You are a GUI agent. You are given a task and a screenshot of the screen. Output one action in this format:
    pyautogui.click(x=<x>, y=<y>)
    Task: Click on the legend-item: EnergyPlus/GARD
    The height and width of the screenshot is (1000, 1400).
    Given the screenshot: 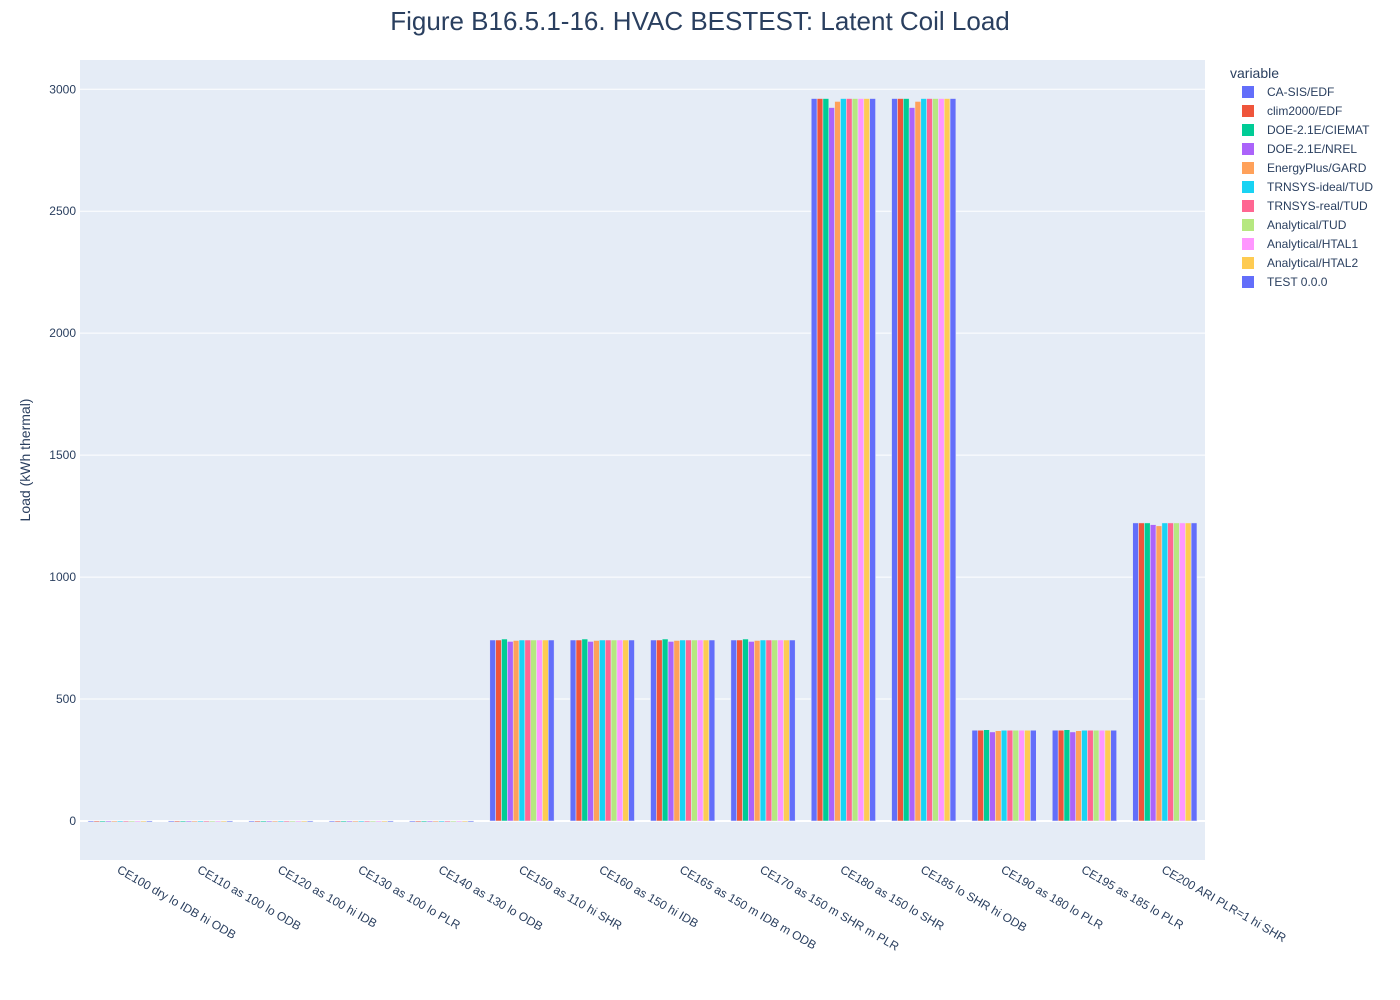 What is the action you would take?
    pyautogui.click(x=1317, y=168)
    